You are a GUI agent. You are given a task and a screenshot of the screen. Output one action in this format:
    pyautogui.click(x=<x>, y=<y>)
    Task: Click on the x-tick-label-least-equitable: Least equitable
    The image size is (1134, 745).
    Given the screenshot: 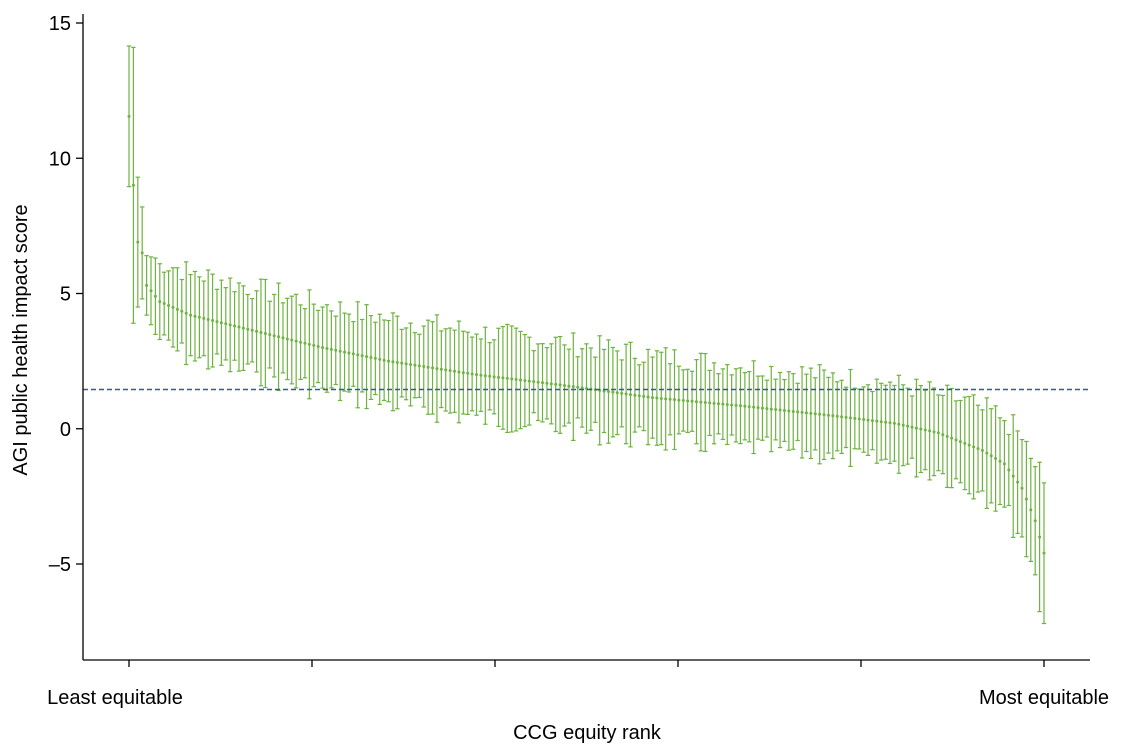 What is the action you would take?
    pyautogui.click(x=115, y=698)
    